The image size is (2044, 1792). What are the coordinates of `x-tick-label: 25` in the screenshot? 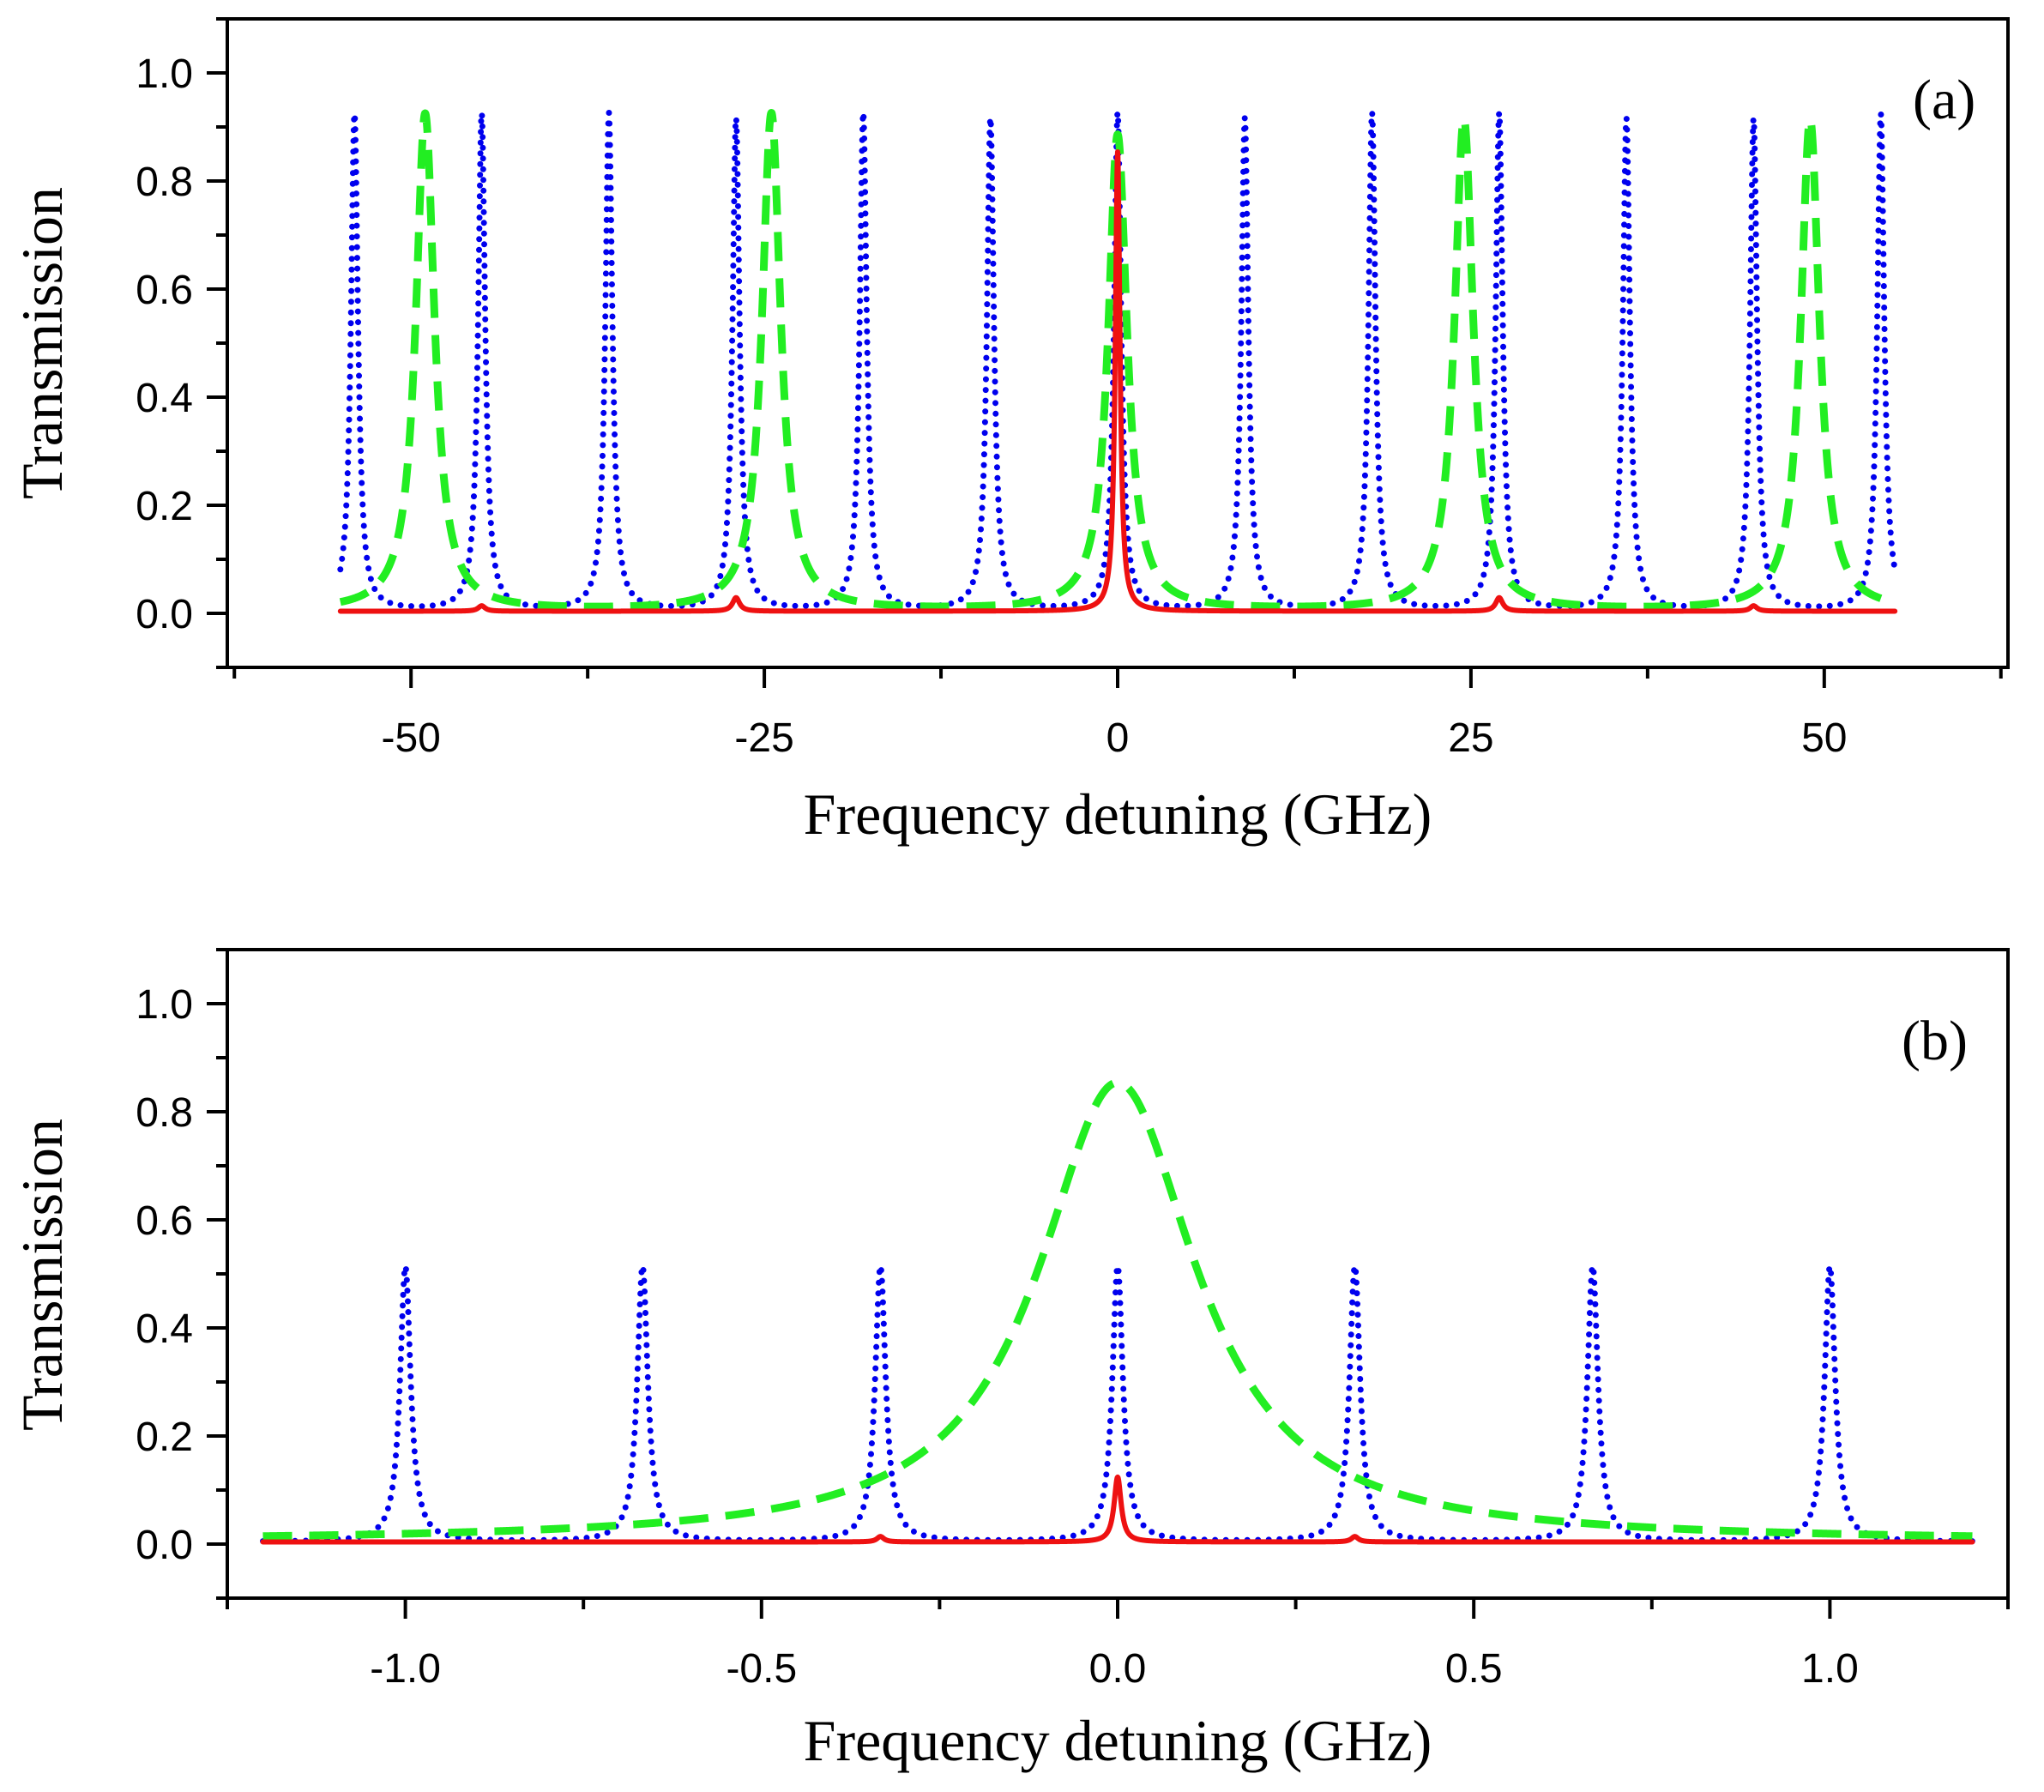 It's located at (1470, 738).